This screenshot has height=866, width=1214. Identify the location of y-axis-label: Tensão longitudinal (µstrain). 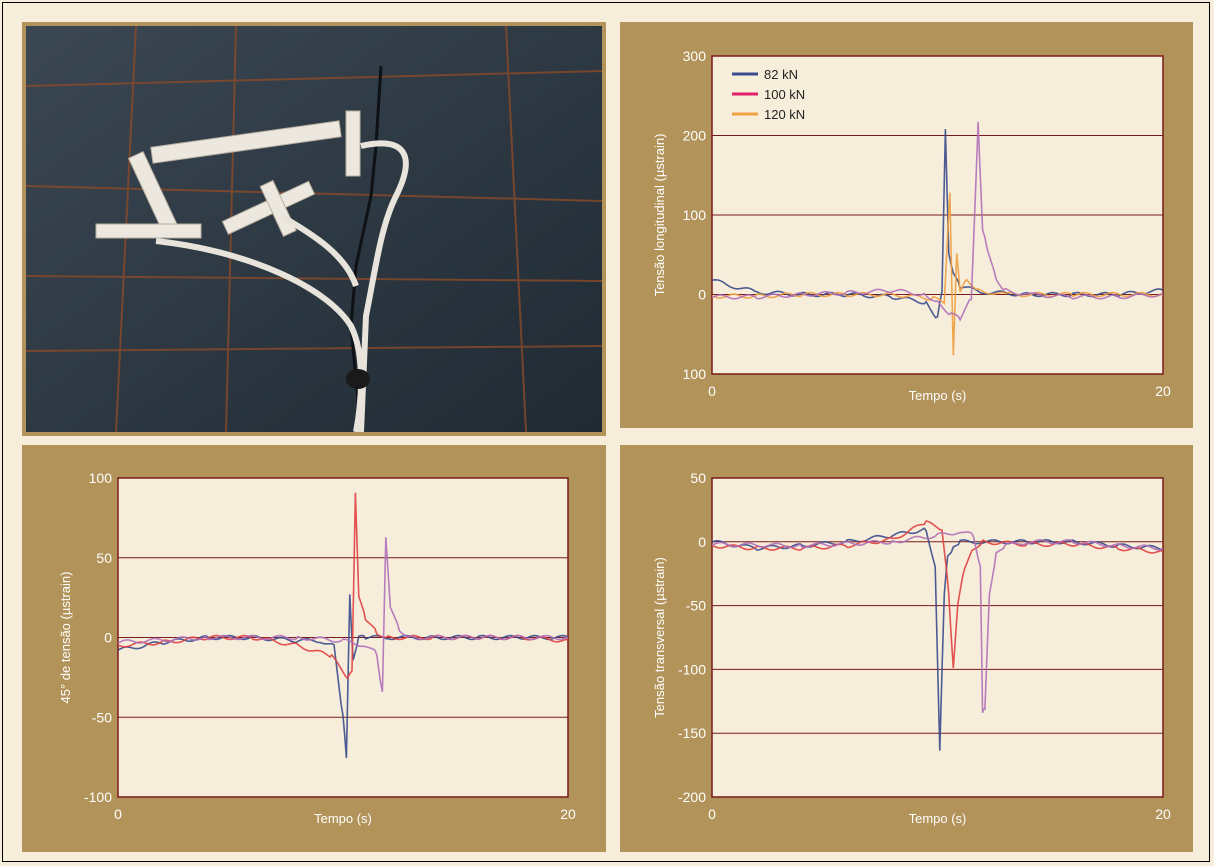
(659, 215).